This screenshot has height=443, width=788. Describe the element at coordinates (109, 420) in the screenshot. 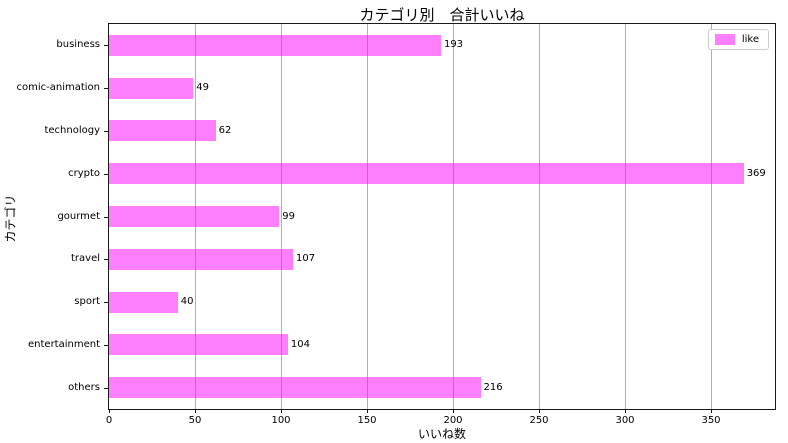

I see `x-tick-label-0: 0` at that location.